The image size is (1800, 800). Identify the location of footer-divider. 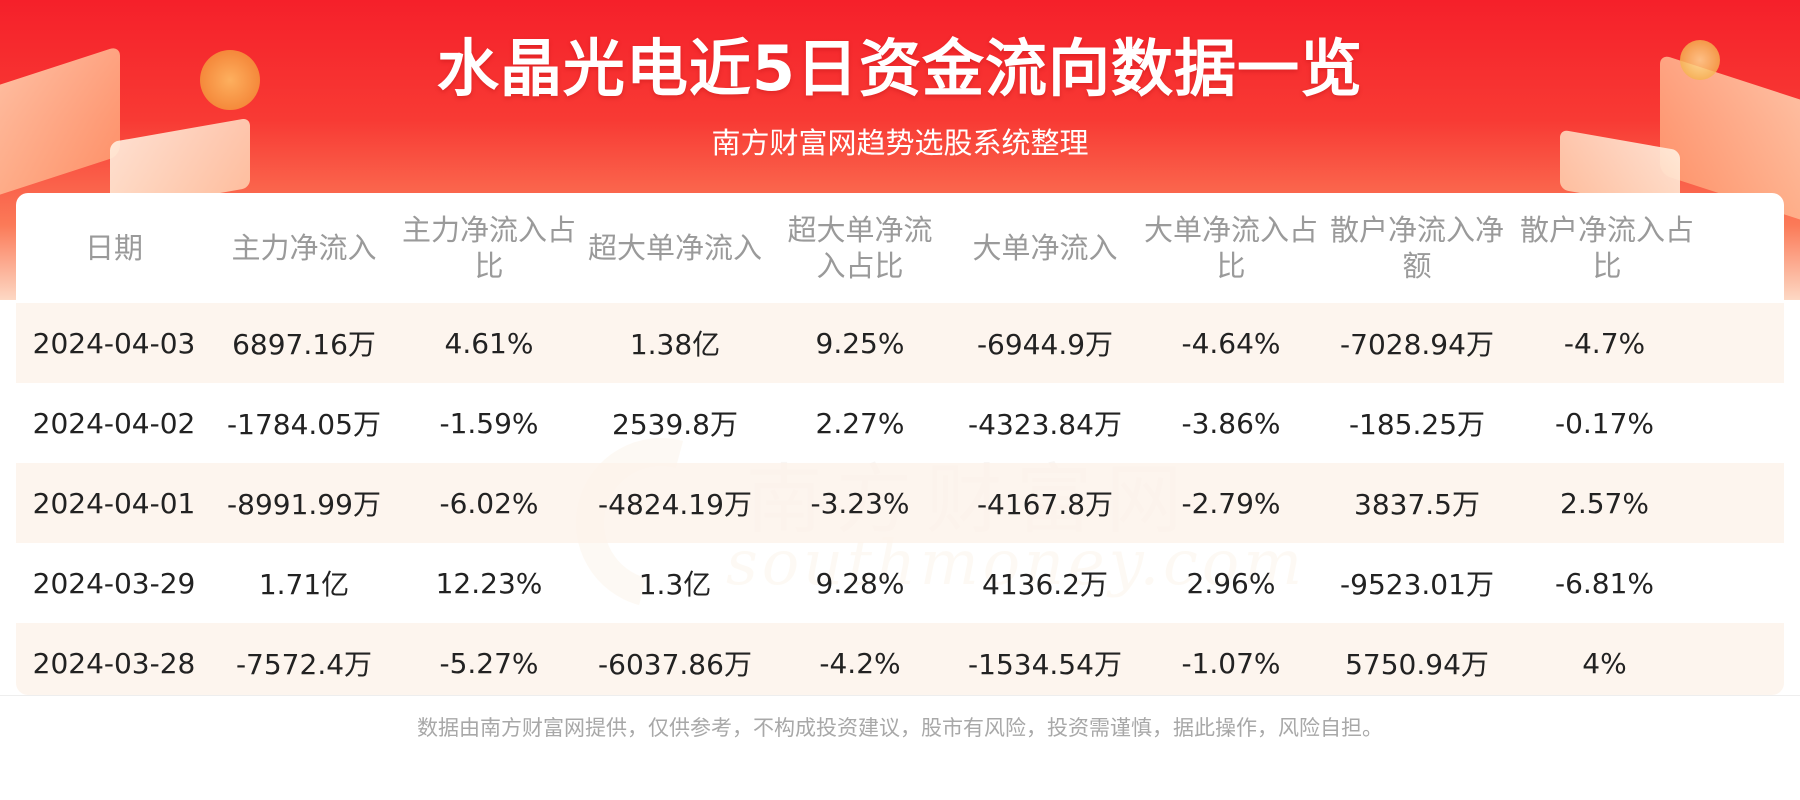
(900, 695).